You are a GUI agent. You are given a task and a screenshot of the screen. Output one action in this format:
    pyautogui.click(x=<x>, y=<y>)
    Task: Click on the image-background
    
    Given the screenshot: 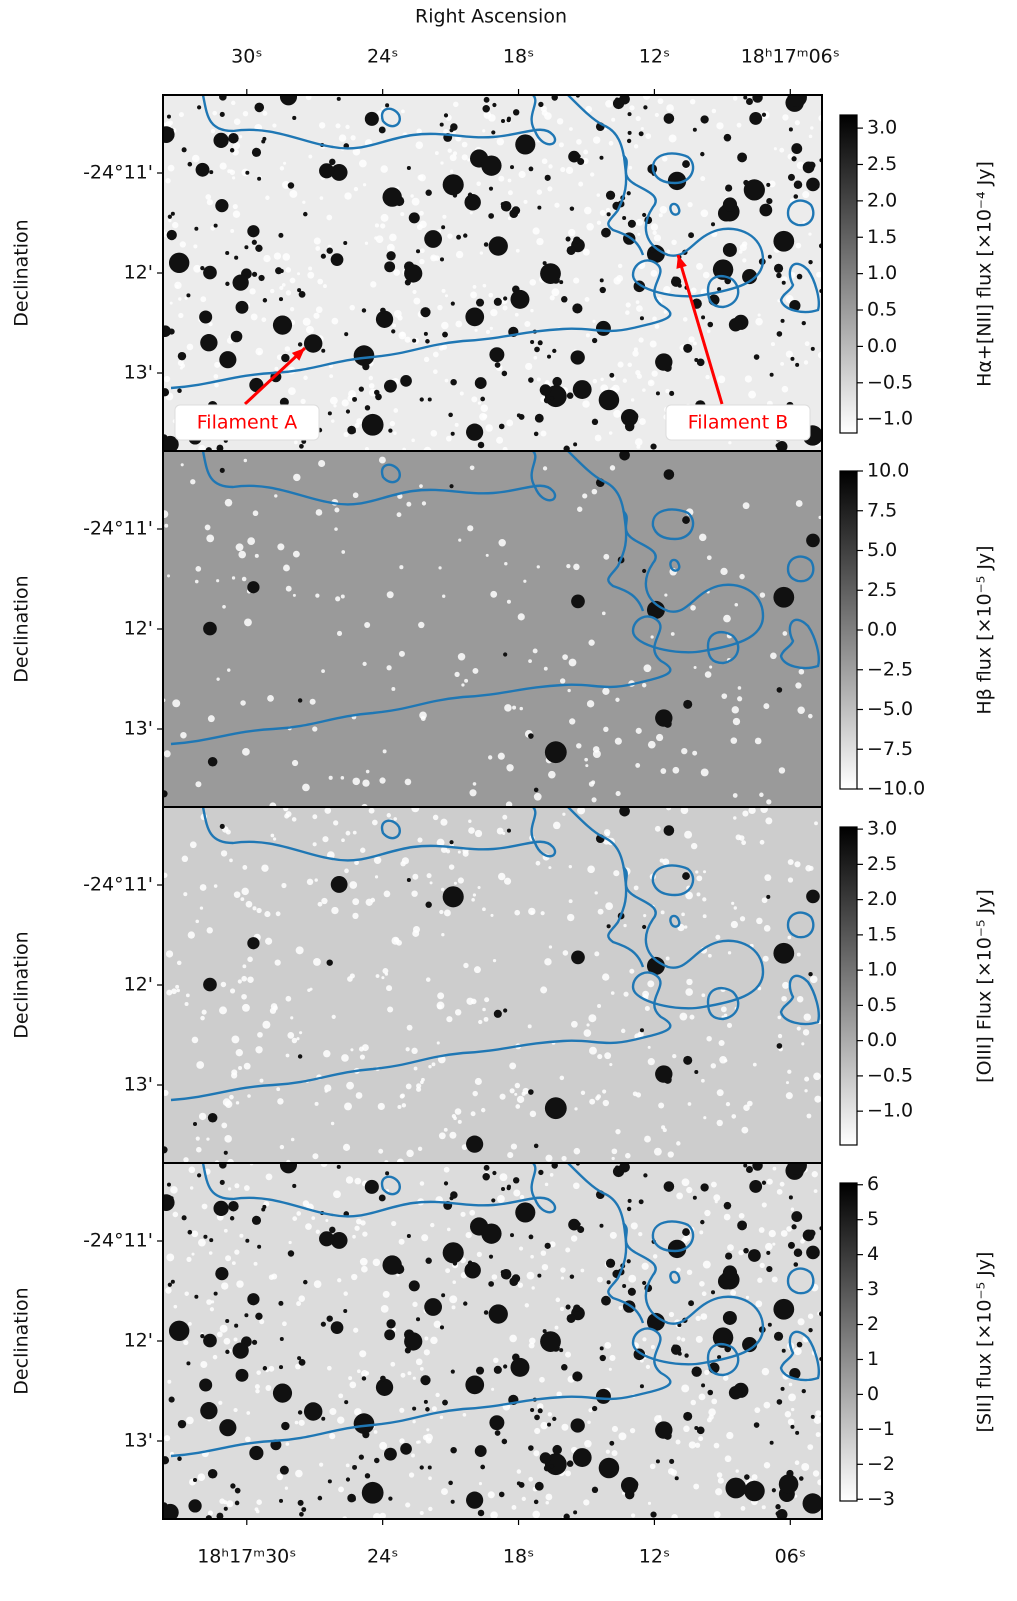 What is the action you would take?
    pyautogui.click(x=492, y=273)
    